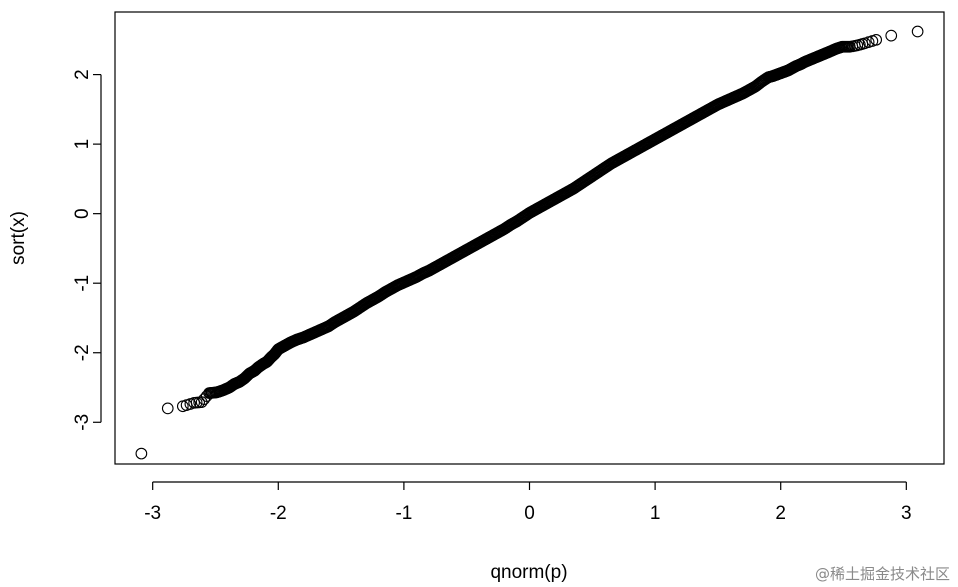 The image size is (958, 587). Describe the element at coordinates (82, 144) in the screenshot. I see `y-tick-label: 1` at that location.